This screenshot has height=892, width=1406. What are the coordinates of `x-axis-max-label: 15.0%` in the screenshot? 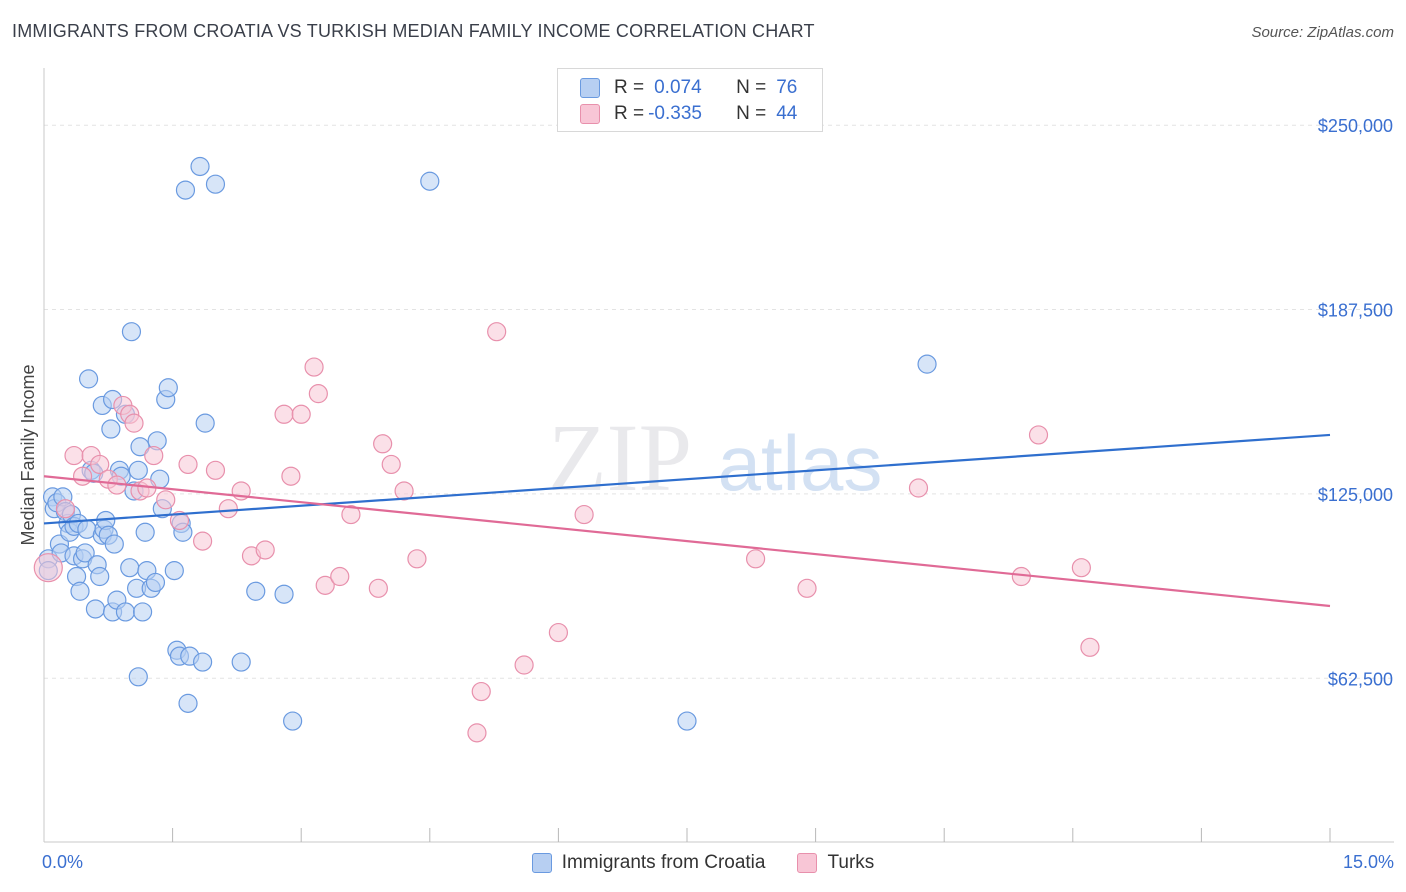 It's located at (1368, 862).